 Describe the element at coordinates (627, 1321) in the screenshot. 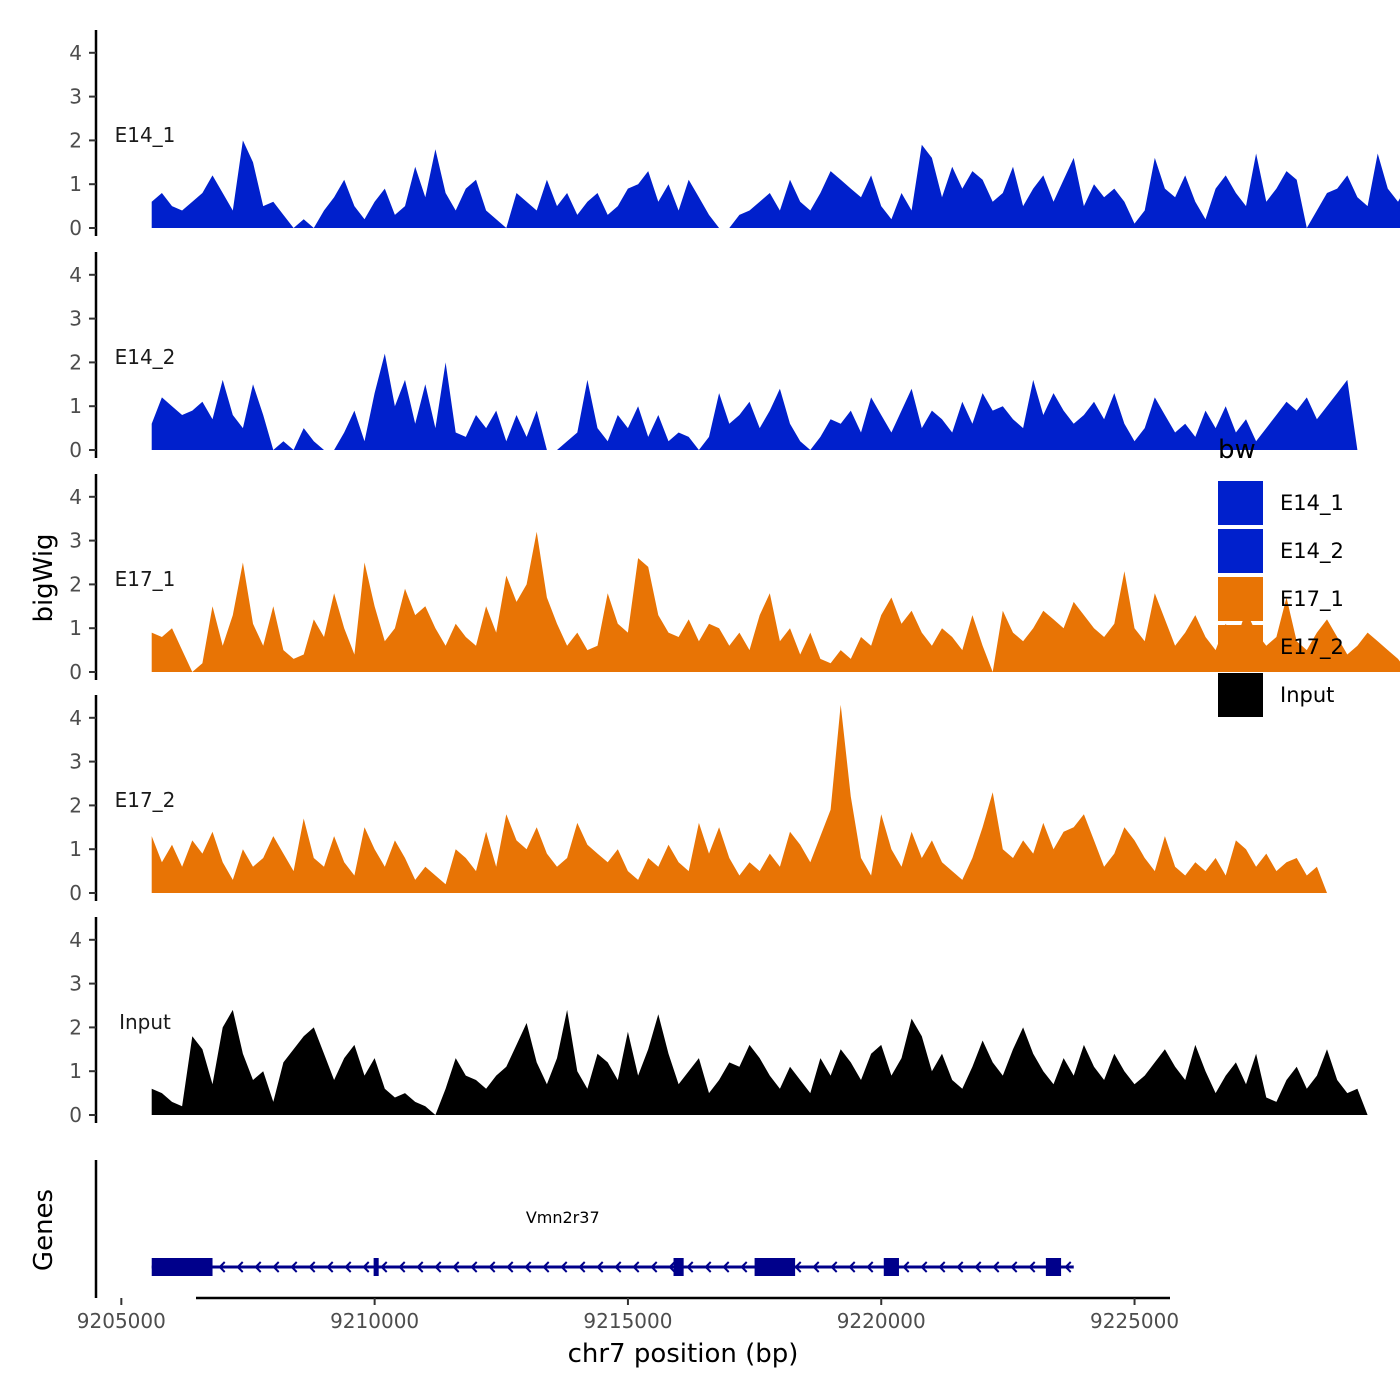

I see `x-tick-label: 9215000` at that location.